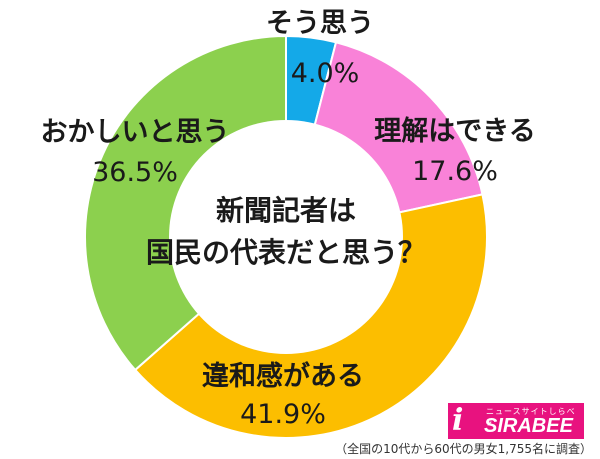 Image resolution: width=600 pixels, height=459 pixels. Describe the element at coordinates (325, 73) in the screenshot. I see `value-sou-omou: 4.0%` at that location.